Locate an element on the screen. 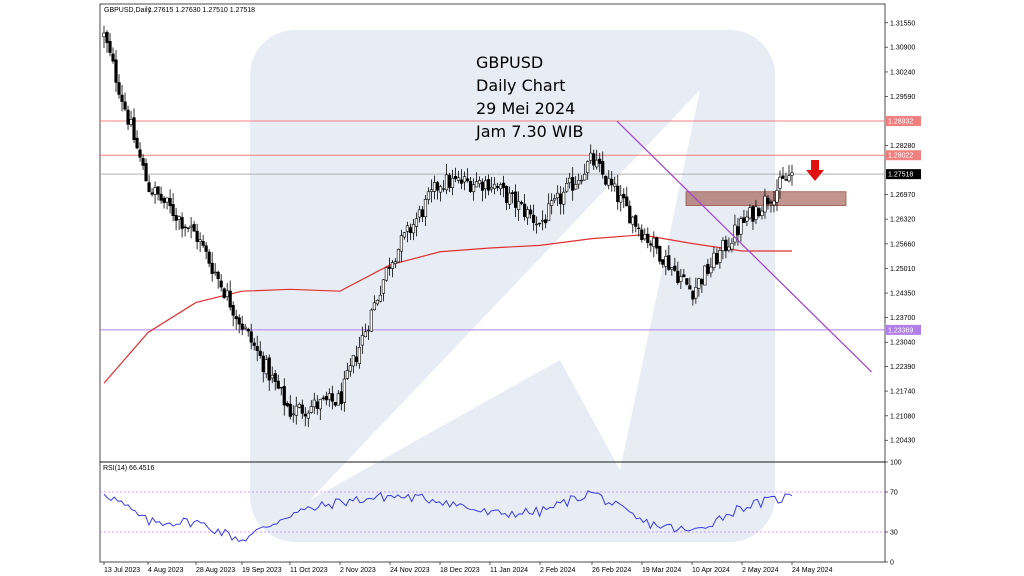 The image size is (1024, 576). rsi-tick-label: 70 is located at coordinates (894, 493).